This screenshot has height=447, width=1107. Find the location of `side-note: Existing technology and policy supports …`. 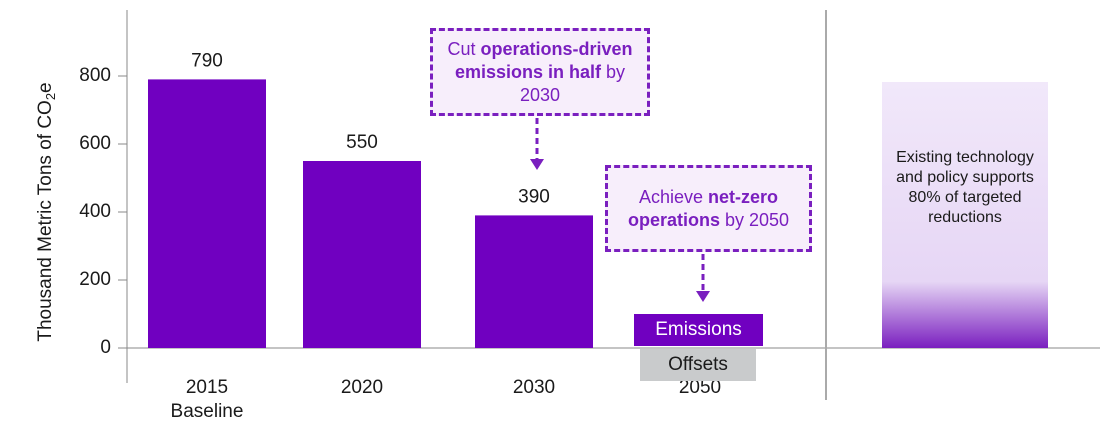

side-note: Existing technology and policy supports … is located at coordinates (965, 215).